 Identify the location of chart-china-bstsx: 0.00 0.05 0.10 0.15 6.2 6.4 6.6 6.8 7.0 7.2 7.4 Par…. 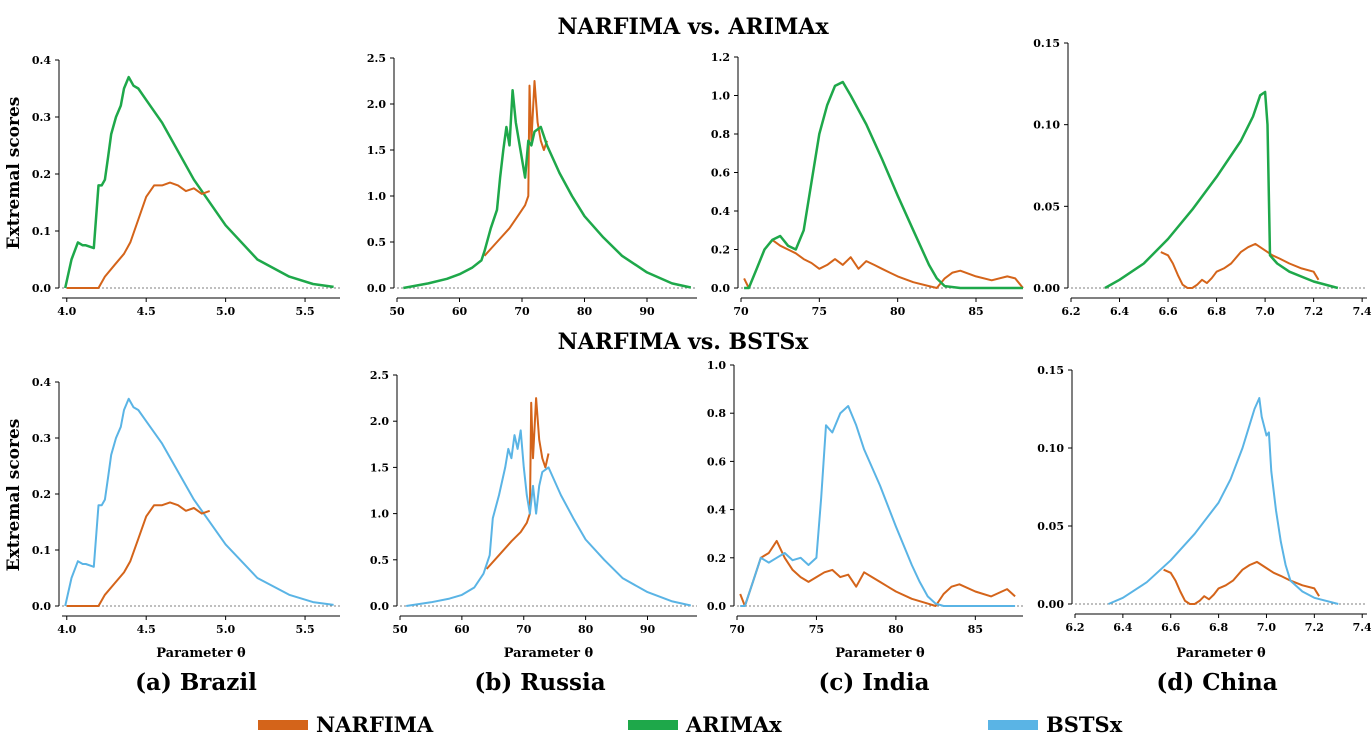
(1204, 512).